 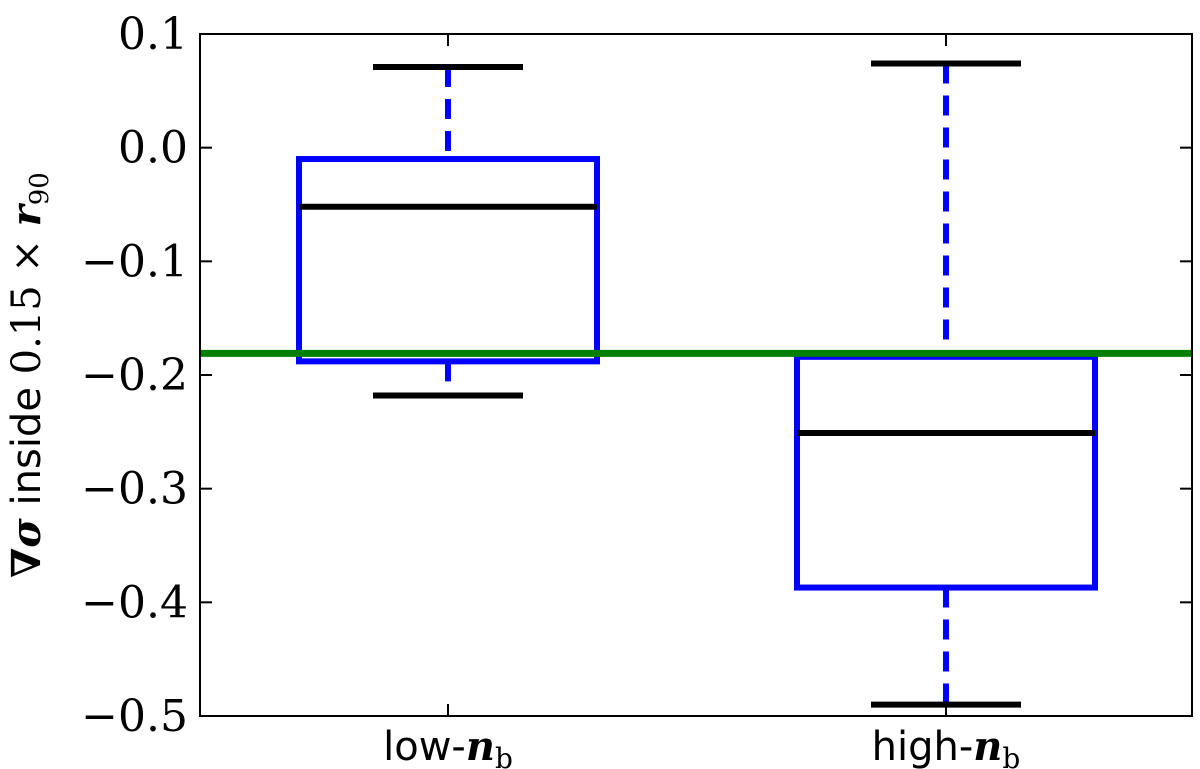 What do you see at coordinates (134, 489) in the screenshot?
I see `y-tick-label: −0.3` at bounding box center [134, 489].